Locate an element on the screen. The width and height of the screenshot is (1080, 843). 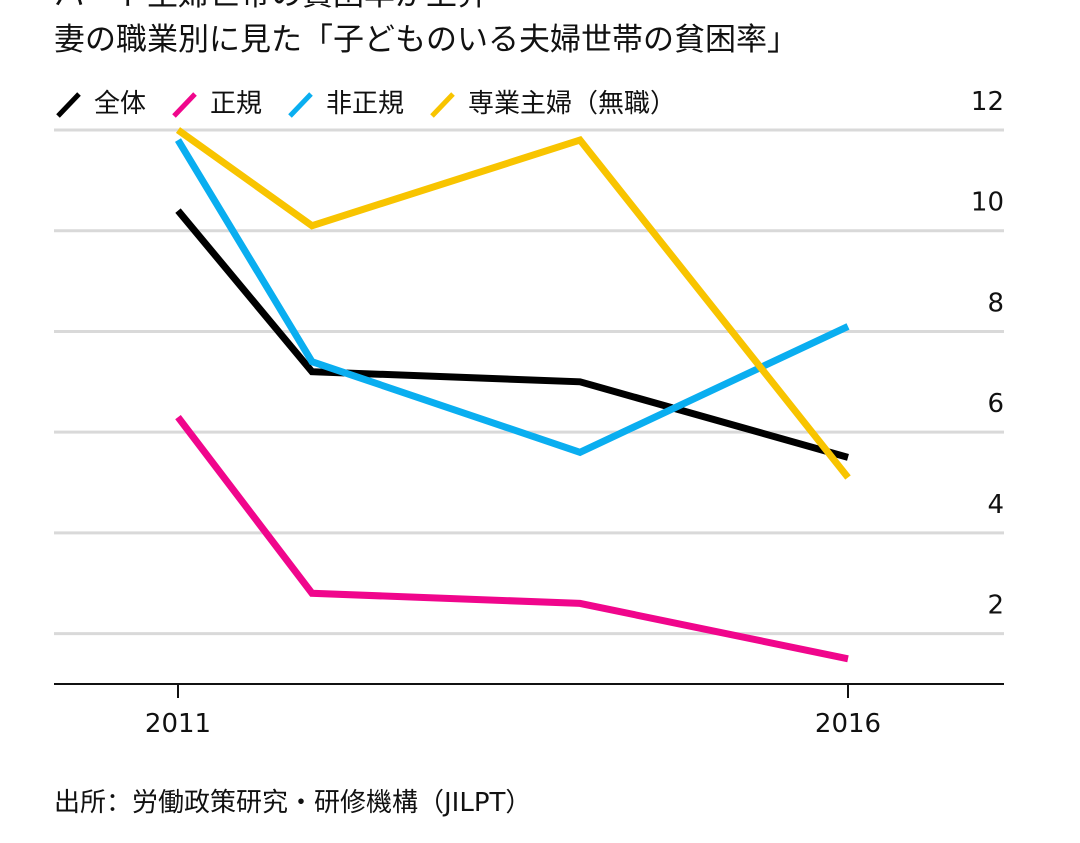
legend-swatch-housewife is located at coordinates (442, 105).